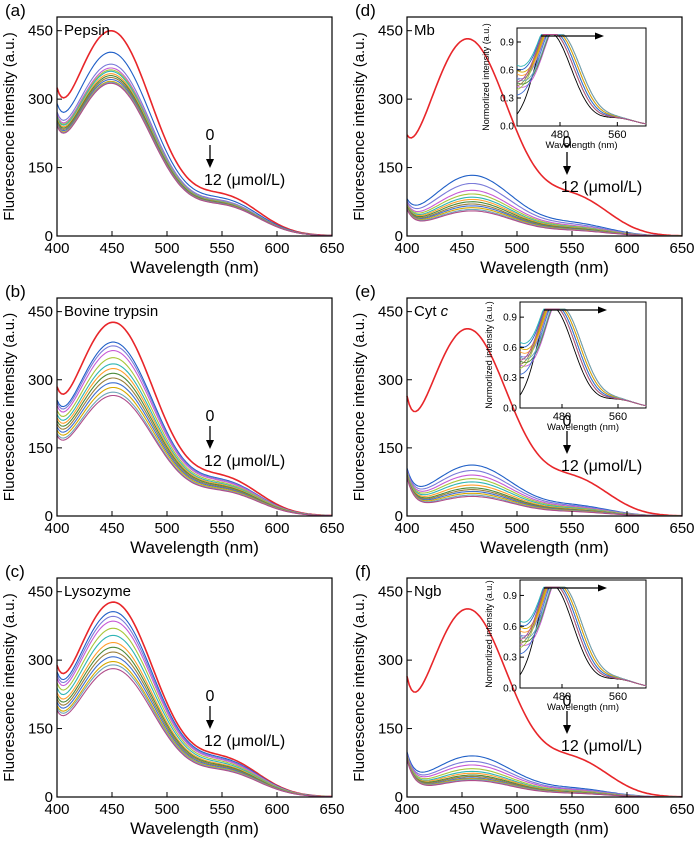  What do you see at coordinates (510, 348) in the screenshot?
I see `inset-y-tick-label: 0.6` at bounding box center [510, 348].